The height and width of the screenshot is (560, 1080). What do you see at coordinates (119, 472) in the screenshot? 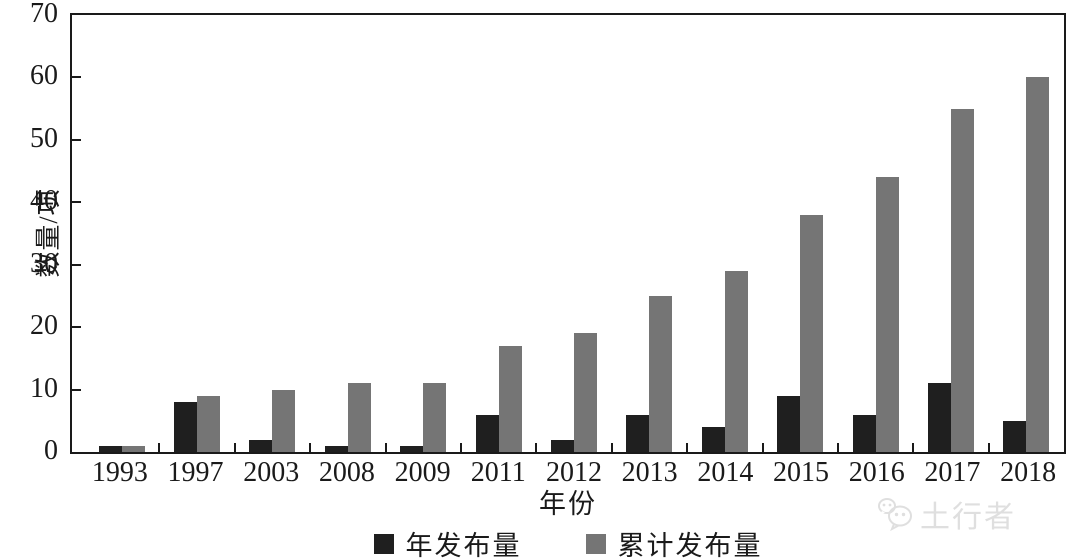
I see `x-tick-label-1993: 1993` at bounding box center [119, 472].